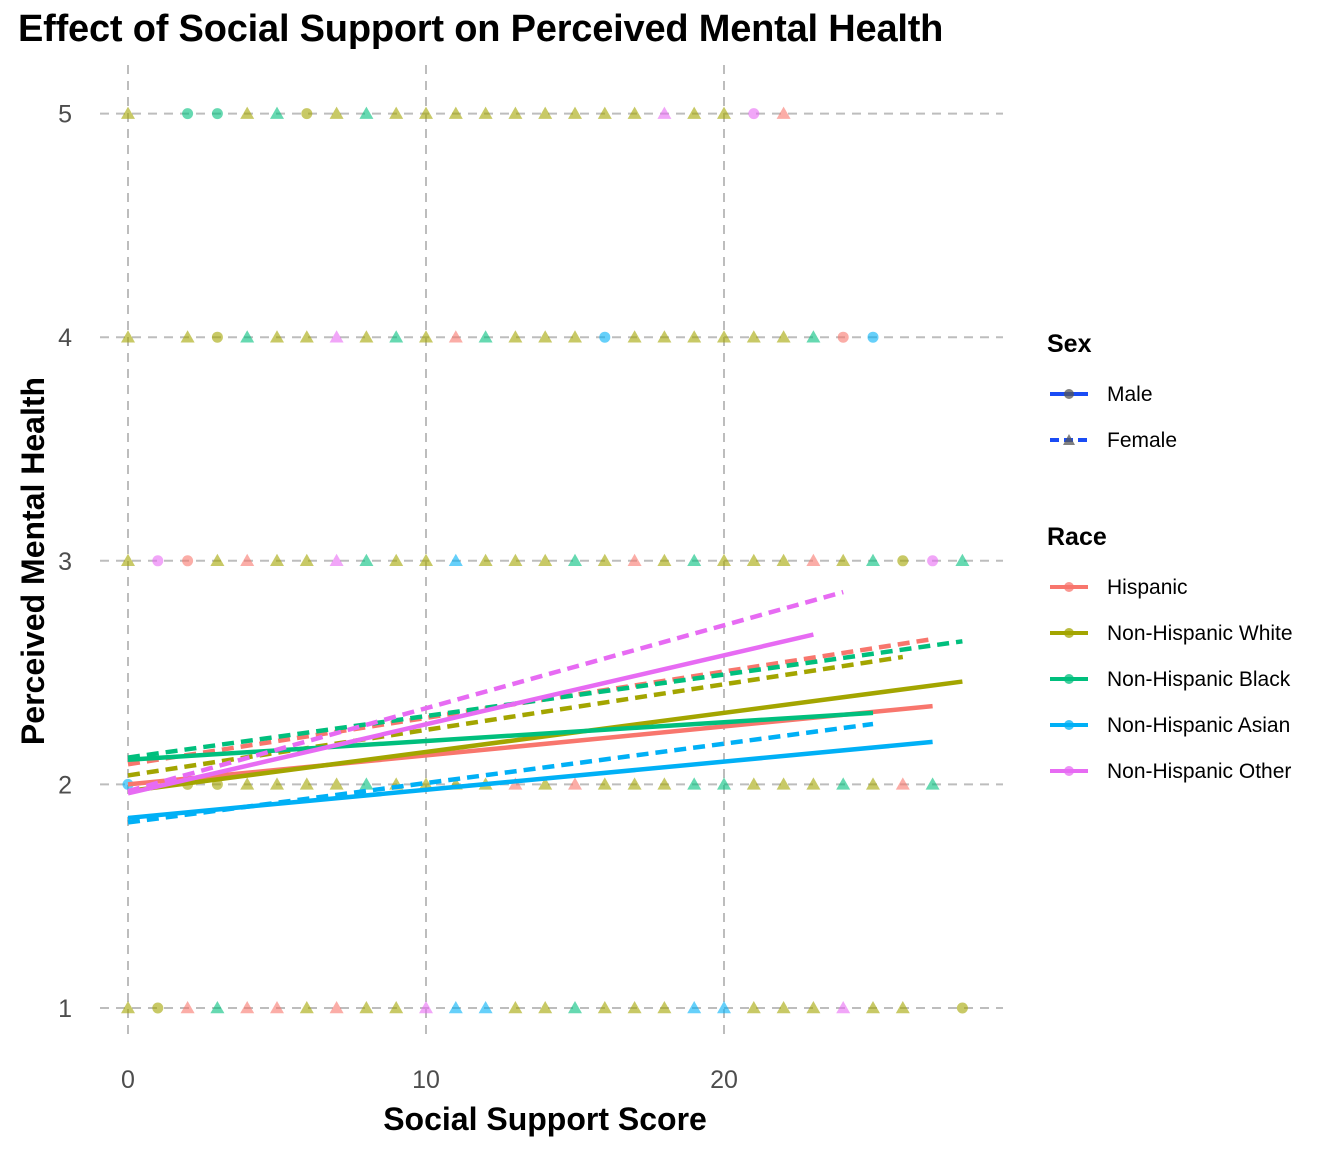 The width and height of the screenshot is (1344, 1152). I want to click on legend-race-label-non-hispanic-black: Non-Hispanic Black, so click(1199, 679).